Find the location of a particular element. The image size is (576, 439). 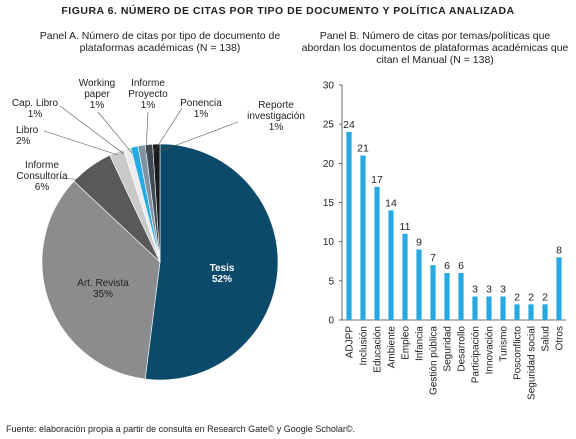

x-tick-label: Salud is located at coordinates (546, 339).